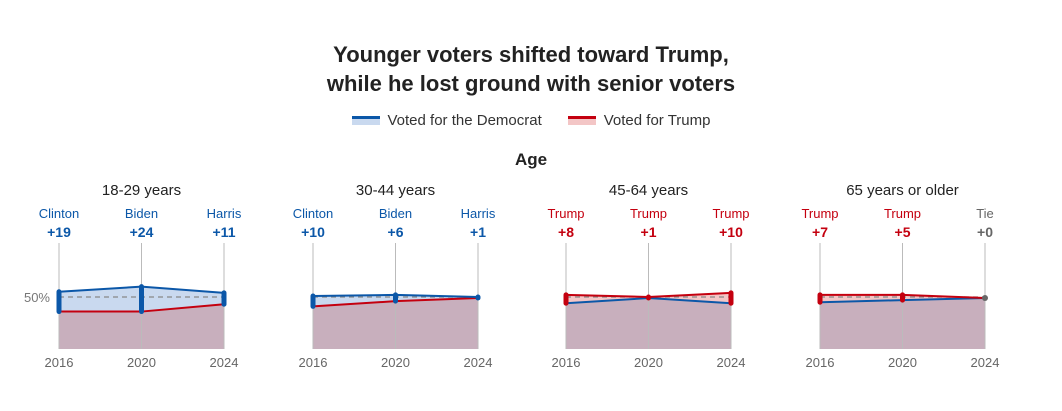 This screenshot has height=411, width=1062. Describe the element at coordinates (464, 120) in the screenshot. I see `legend-label-dem: Voted for the Democrat` at that location.